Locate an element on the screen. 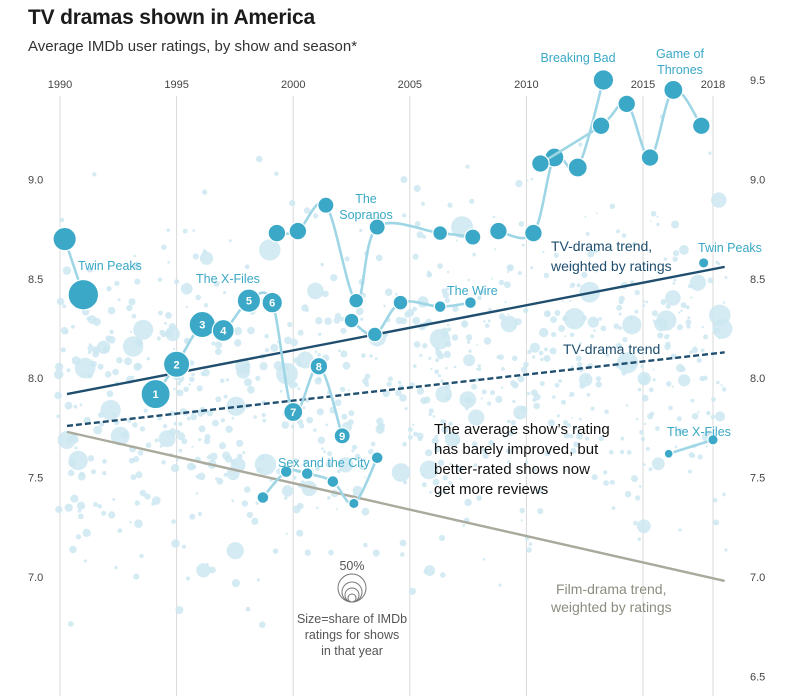 This screenshot has height=696, width=804. y-tick-label-right-8-5: 8.5 is located at coordinates (757, 280).